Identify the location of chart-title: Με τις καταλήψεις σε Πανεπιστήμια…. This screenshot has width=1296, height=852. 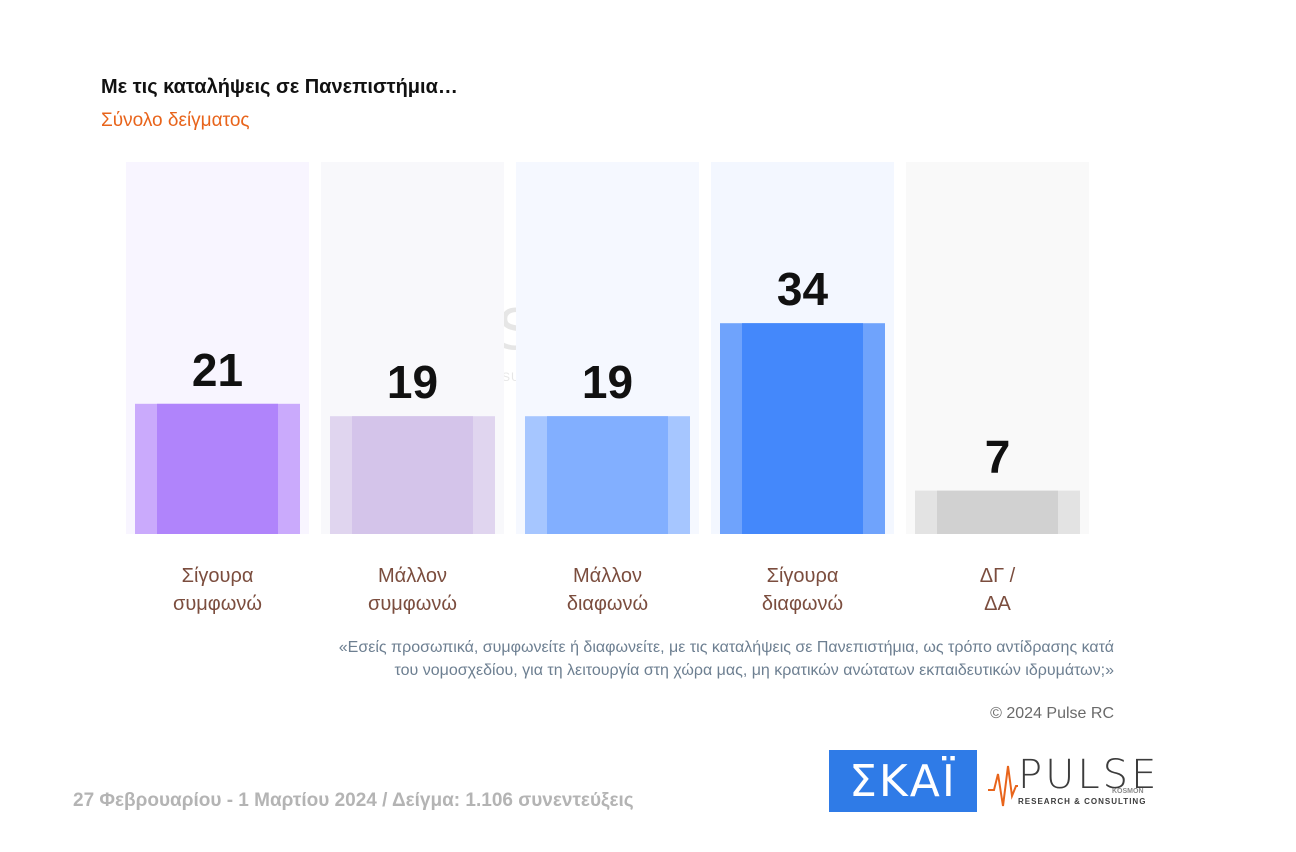
(279, 87).